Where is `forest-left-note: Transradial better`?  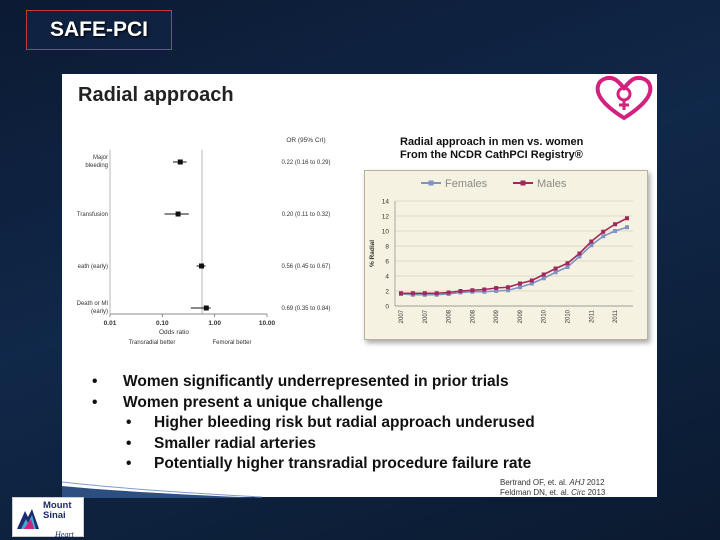 forest-left-note: Transradial better is located at coordinates (152, 343).